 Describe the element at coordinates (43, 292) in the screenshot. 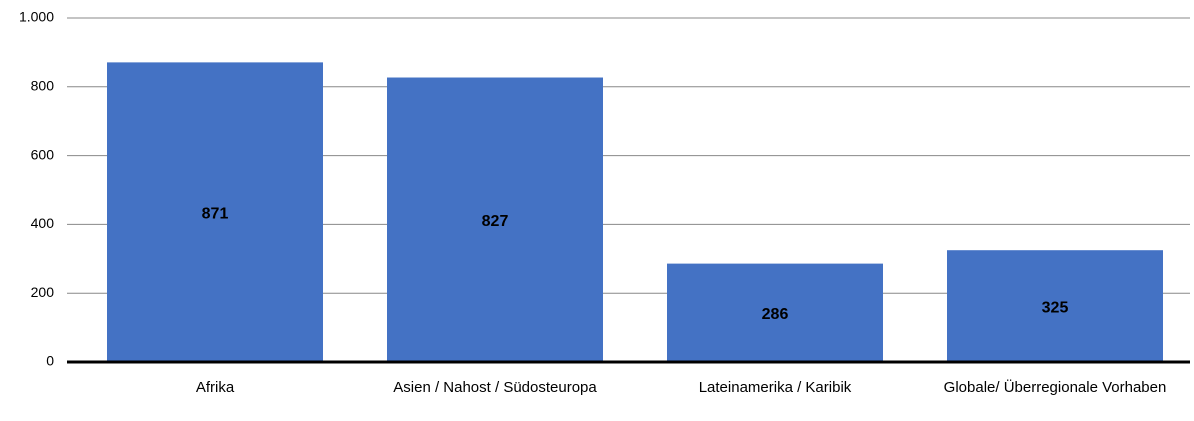

I see `y-tick-label: 200` at that location.